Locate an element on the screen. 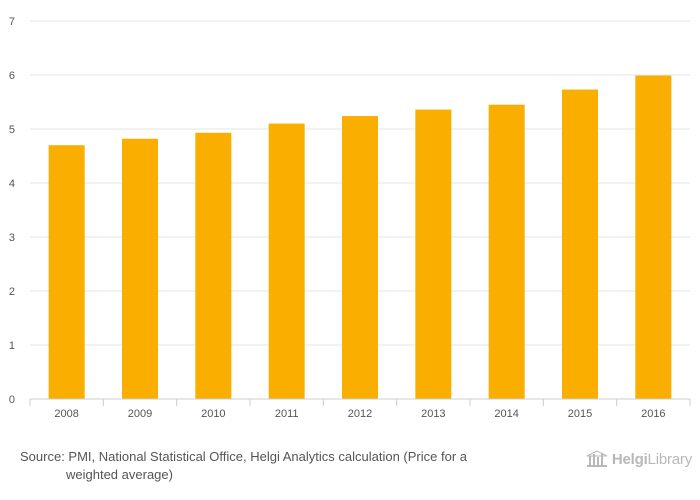  bar-2014 is located at coordinates (506, 251).